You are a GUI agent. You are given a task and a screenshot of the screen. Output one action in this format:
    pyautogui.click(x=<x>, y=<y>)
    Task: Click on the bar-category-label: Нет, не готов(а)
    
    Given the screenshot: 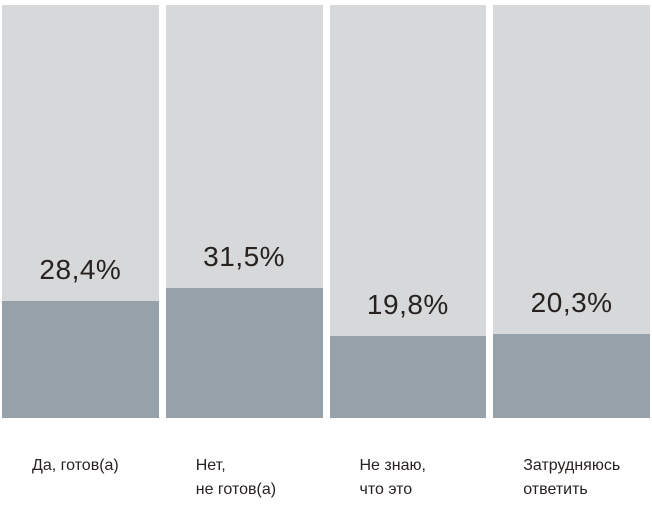 What is the action you would take?
    pyautogui.click(x=236, y=477)
    